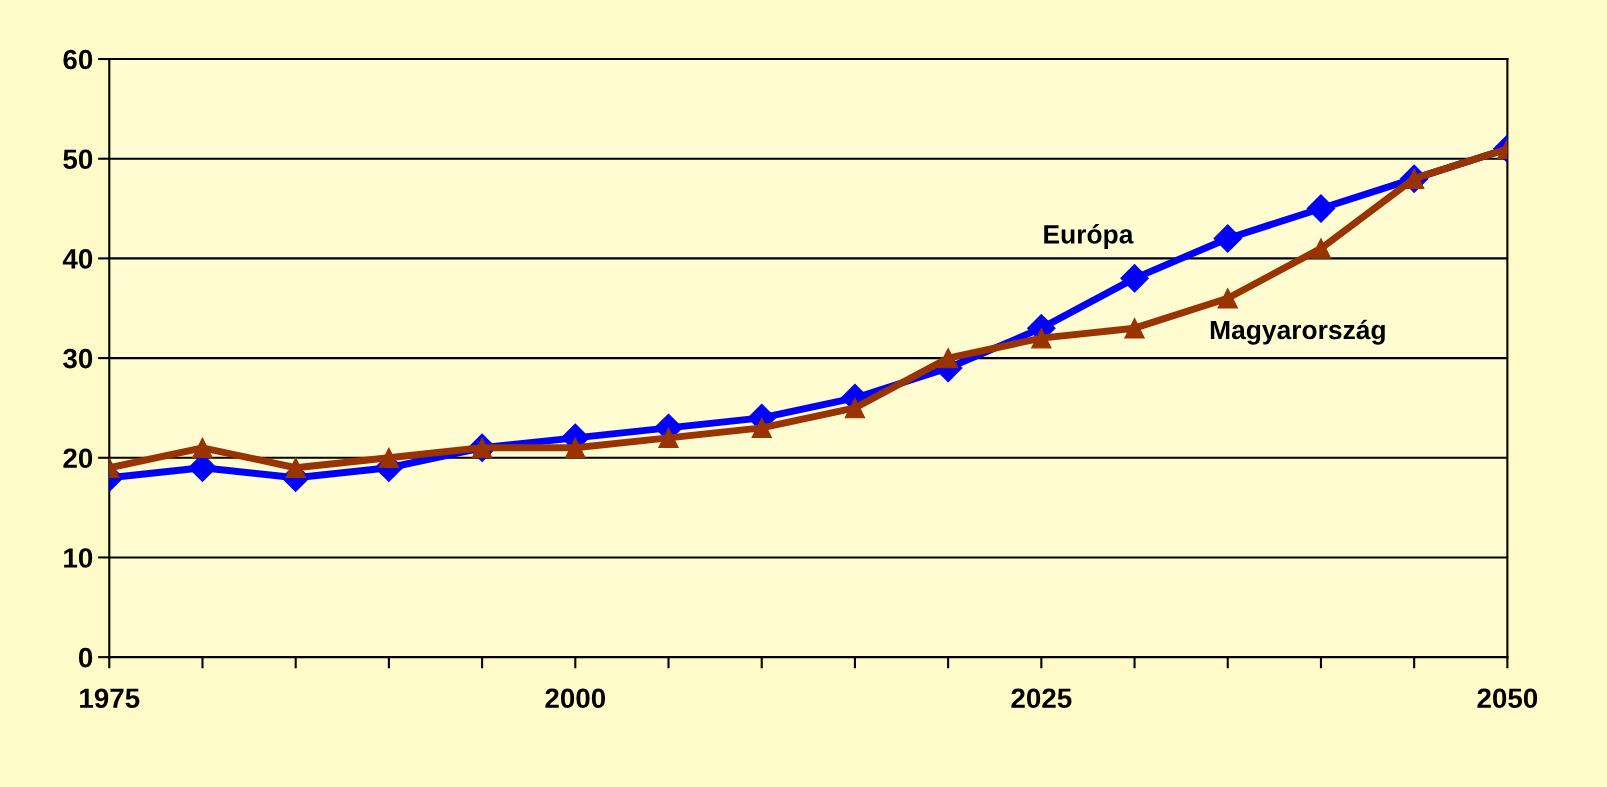 Image resolution: width=1607 pixels, height=787 pixels. I want to click on y-tick-label: 20, so click(78, 458).